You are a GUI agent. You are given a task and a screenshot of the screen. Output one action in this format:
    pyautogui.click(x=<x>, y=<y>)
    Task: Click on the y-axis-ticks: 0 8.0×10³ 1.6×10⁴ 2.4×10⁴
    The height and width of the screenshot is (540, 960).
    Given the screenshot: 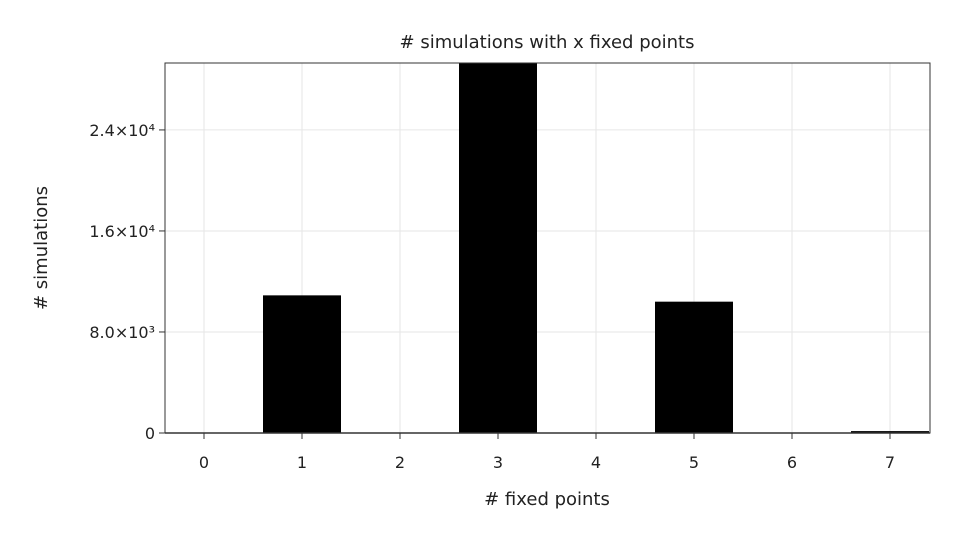 What is the action you would take?
    pyautogui.click(x=127, y=282)
    